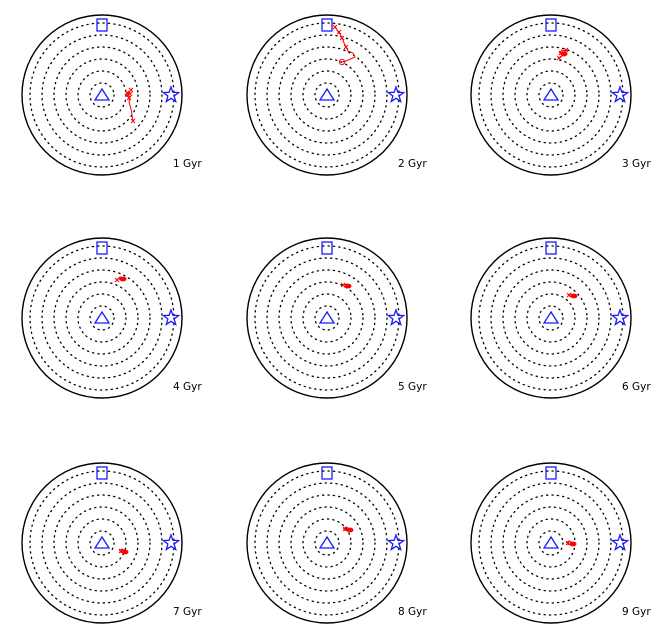 The width and height of the screenshot is (664, 637). I want to click on panel-4: 4 Gyr, so click(111, 318).